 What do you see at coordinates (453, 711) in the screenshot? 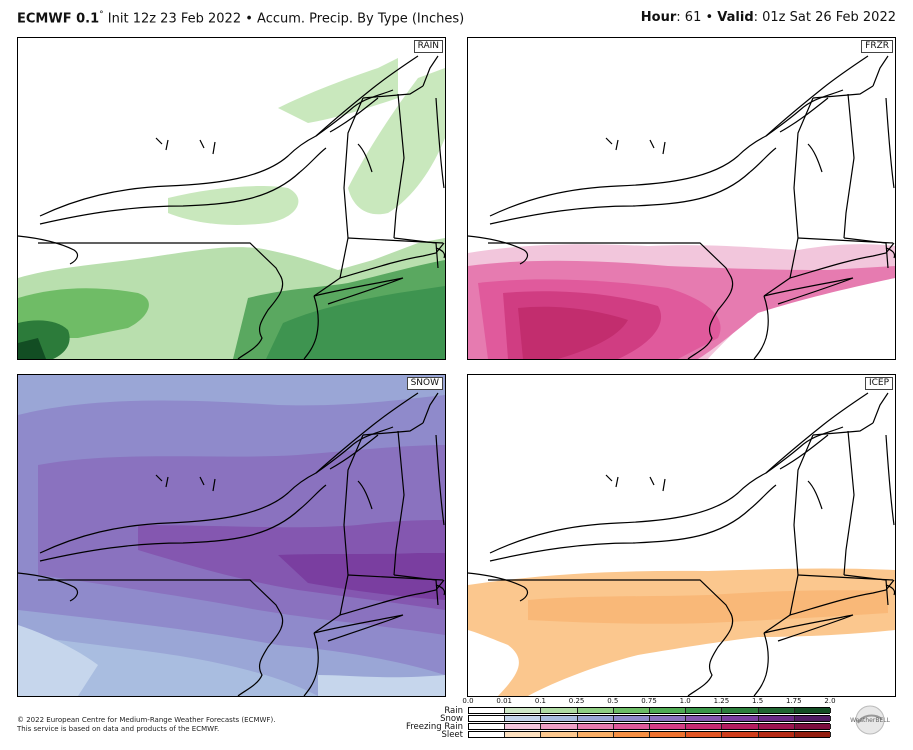
I see `legend-label-rain: Rain` at bounding box center [453, 711].